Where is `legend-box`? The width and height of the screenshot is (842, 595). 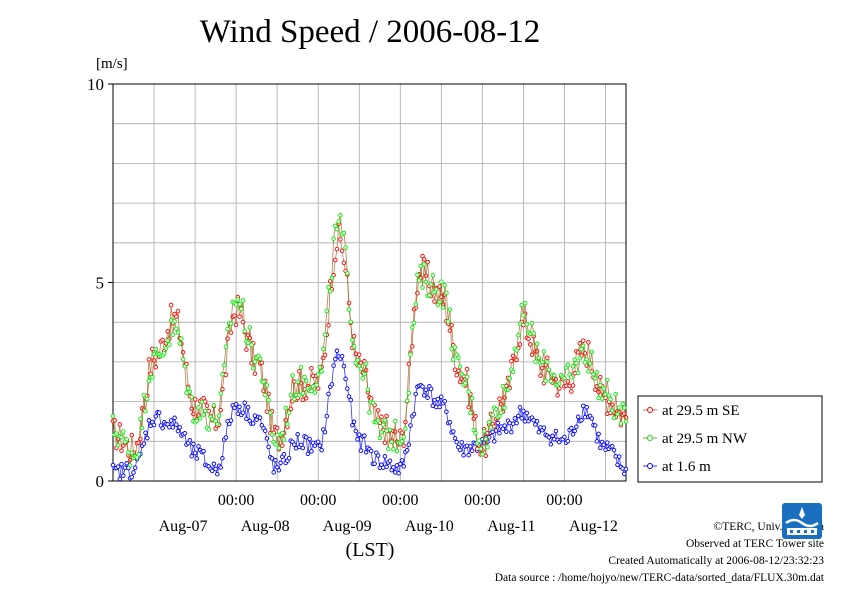
legend-box is located at coordinates (730, 439).